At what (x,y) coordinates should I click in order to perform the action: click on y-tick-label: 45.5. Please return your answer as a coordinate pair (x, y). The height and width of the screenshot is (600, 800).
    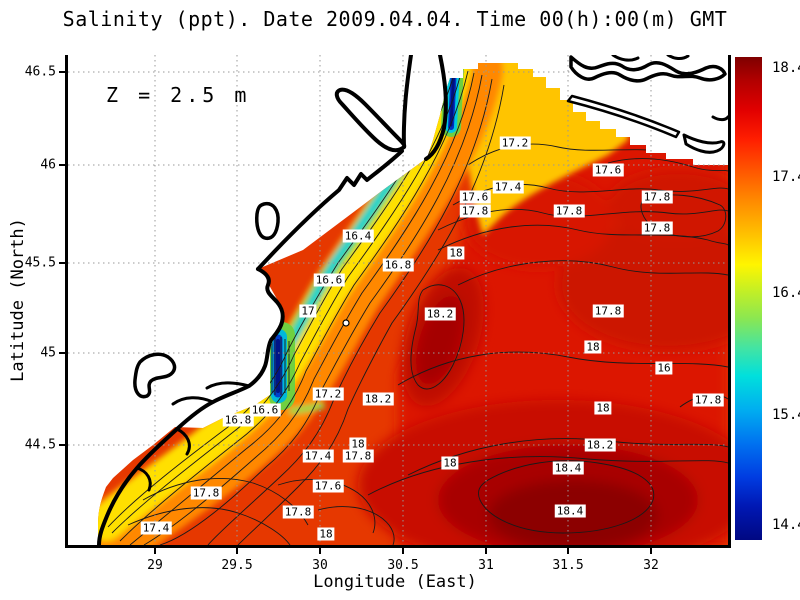
    Looking at the image, I should click on (40, 263).